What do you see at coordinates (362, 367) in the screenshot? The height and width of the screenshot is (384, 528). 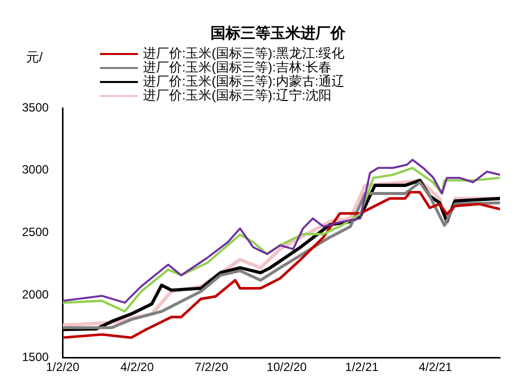 I see `x-tick-label: 1/2/21` at bounding box center [362, 367].